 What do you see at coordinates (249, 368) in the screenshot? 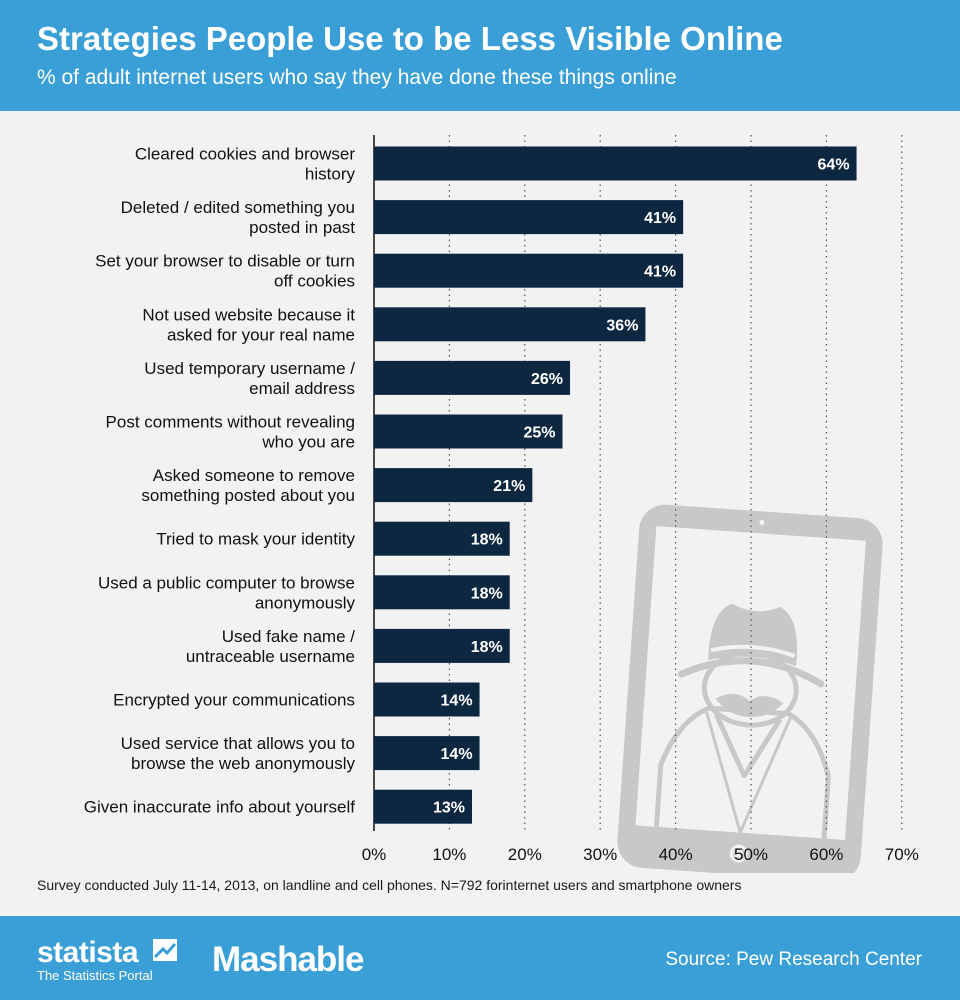
I see `category-label-line: Used temporary username /` at bounding box center [249, 368].